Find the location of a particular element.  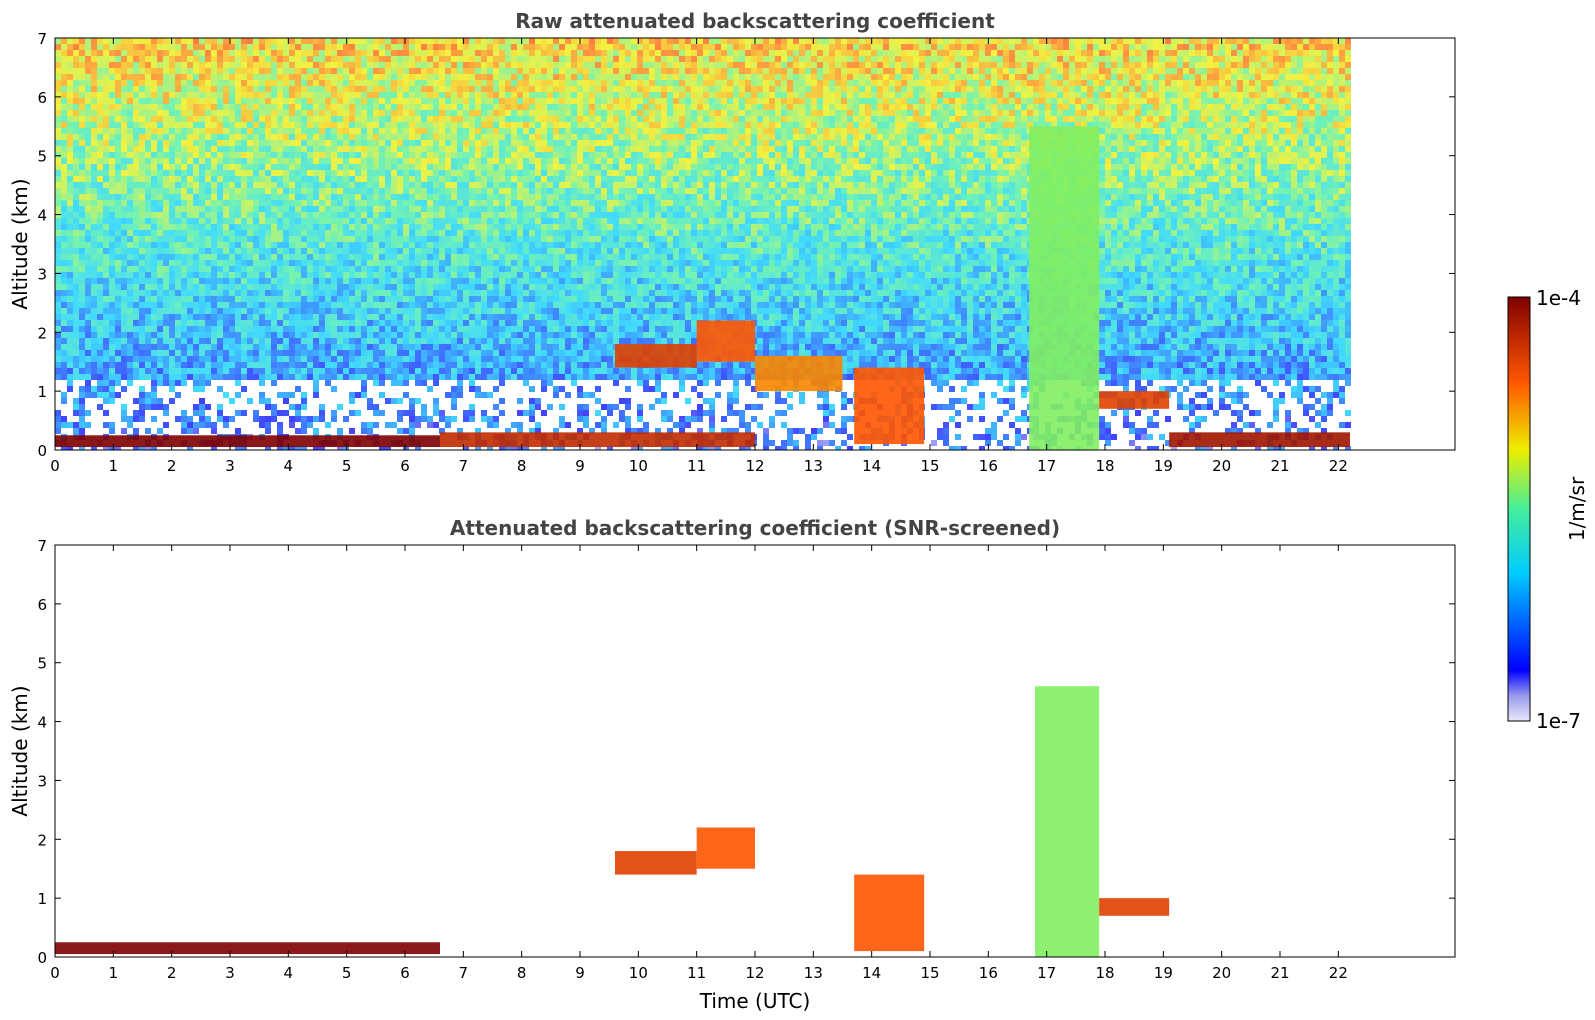

colorbar-max-label: 1e-4 is located at coordinates (1558, 298).